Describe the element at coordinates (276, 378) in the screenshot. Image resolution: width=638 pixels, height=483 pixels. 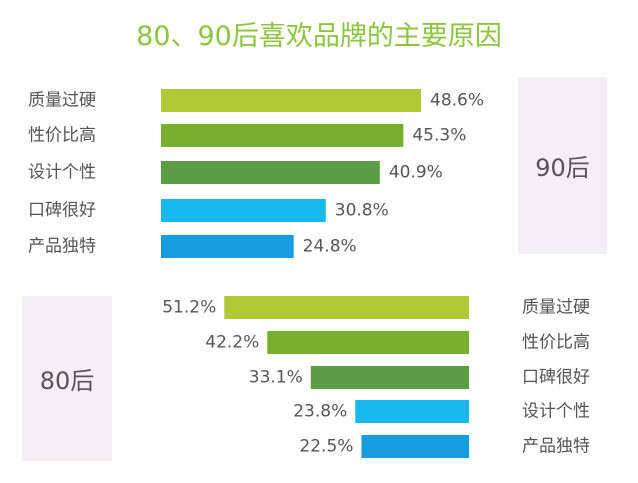
I see `data-label: 33.1%` at that location.